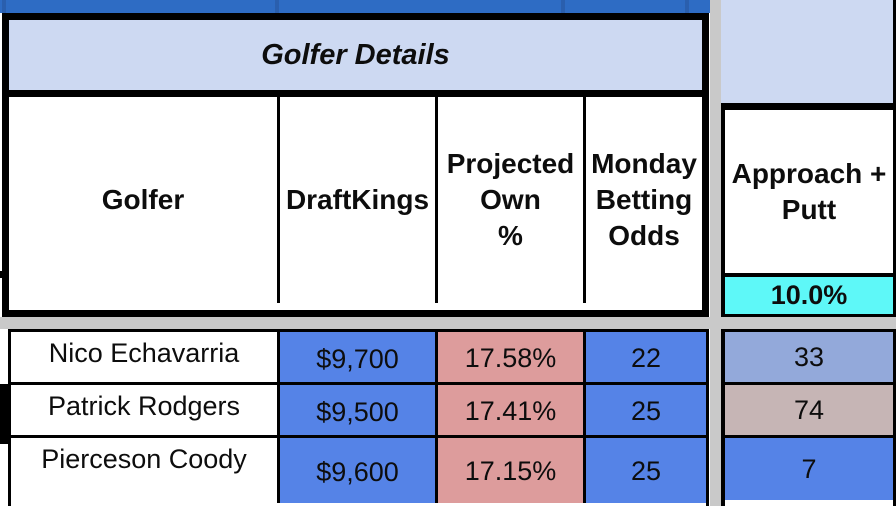 Image resolution: width=896 pixels, height=506 pixels. I want to click on row-border-stub, so click(4, 414).